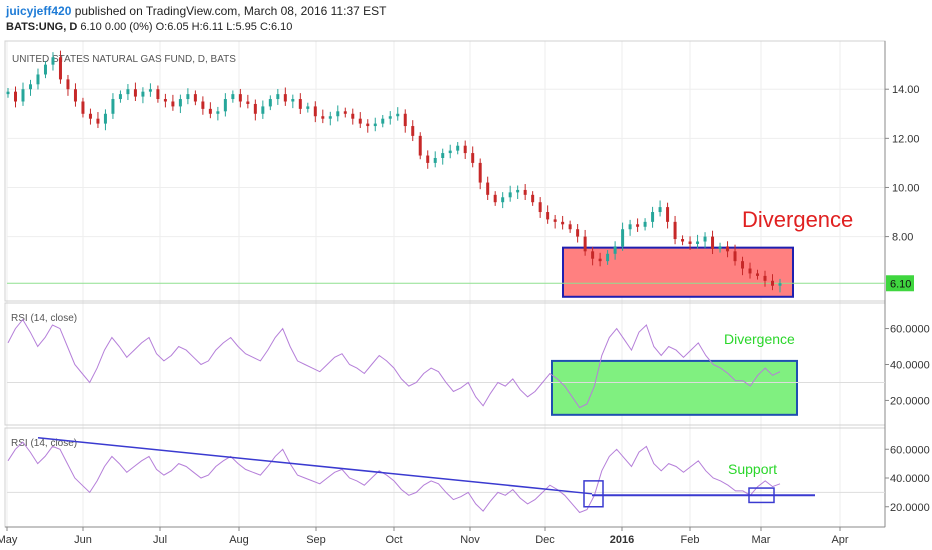 This screenshot has height=550, width=932. What do you see at coordinates (124, 59) in the screenshot?
I see `price-pane-title: UNITED STATES NATURAL GAS FUND, D, BATS` at bounding box center [124, 59].